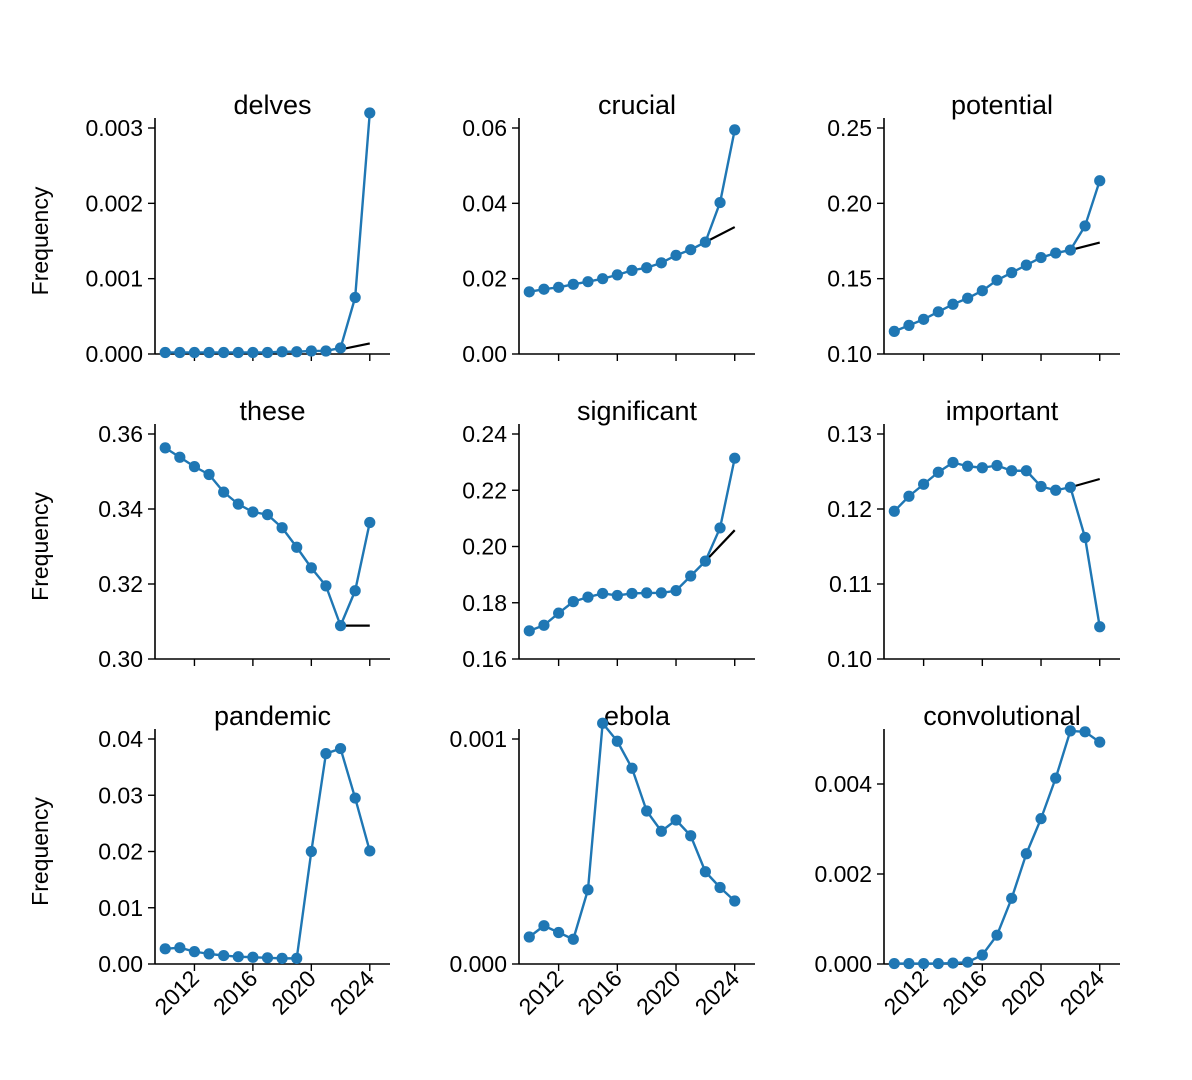 This screenshot has height=1080, width=1192. Describe the element at coordinates (608, 534) in the screenshot. I see `panel-significant: 0.16 0.18 0.20 0.22 0.24 significant` at that location.